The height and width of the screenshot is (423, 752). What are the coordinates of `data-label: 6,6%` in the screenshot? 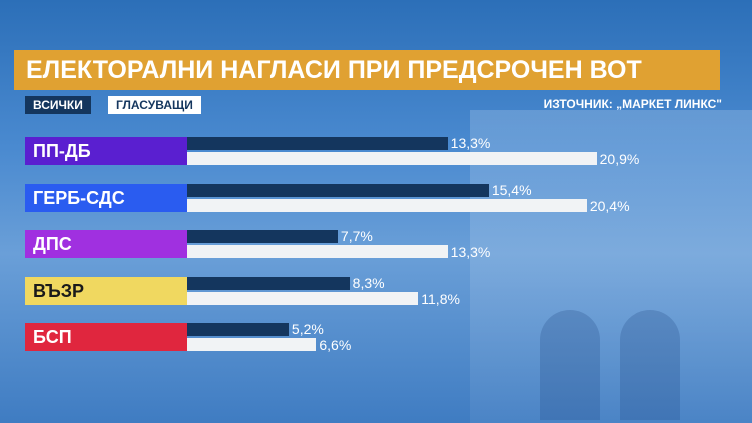 It's located at (335, 345).